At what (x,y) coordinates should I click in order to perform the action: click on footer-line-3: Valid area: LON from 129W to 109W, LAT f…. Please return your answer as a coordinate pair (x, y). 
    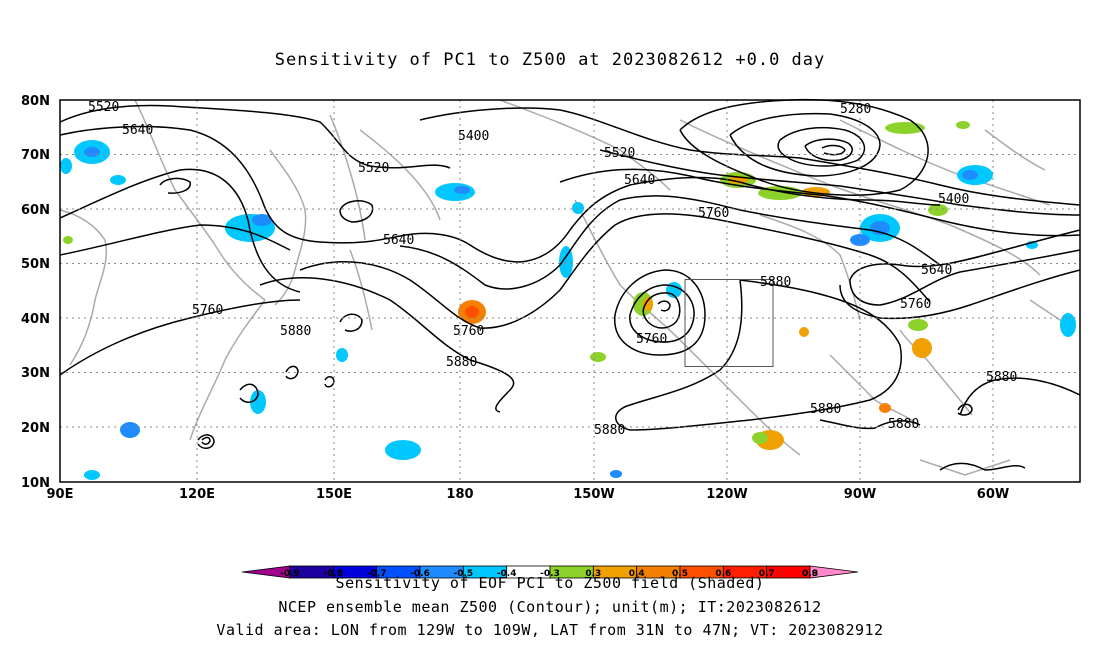
    Looking at the image, I should click on (550, 630).